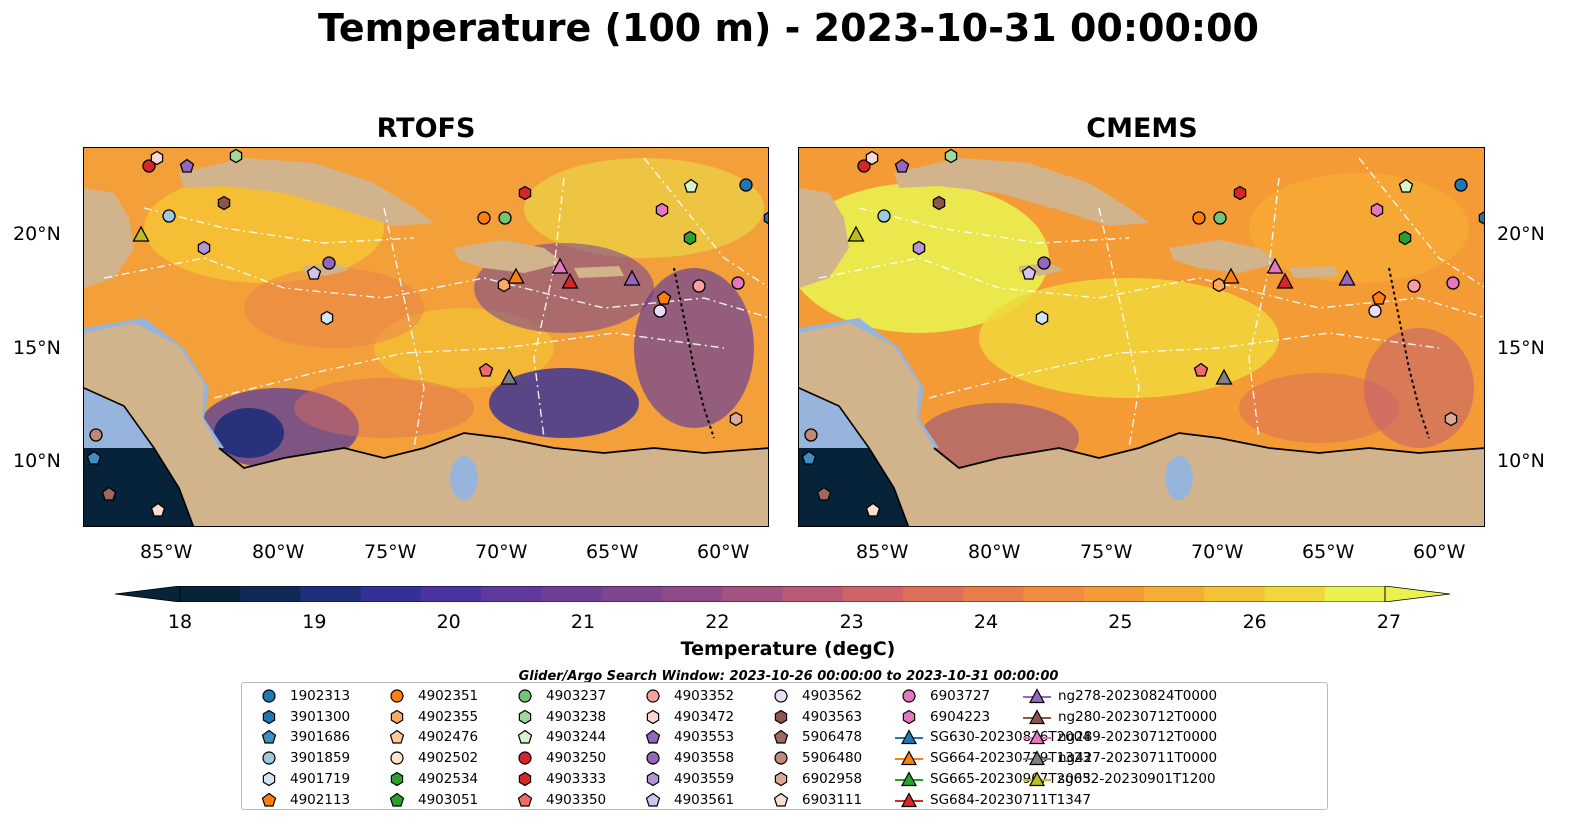 This screenshot has width=1577, height=827. What do you see at coordinates (558, 696) in the screenshot?
I see `legend-item: 4903237` at bounding box center [558, 696].